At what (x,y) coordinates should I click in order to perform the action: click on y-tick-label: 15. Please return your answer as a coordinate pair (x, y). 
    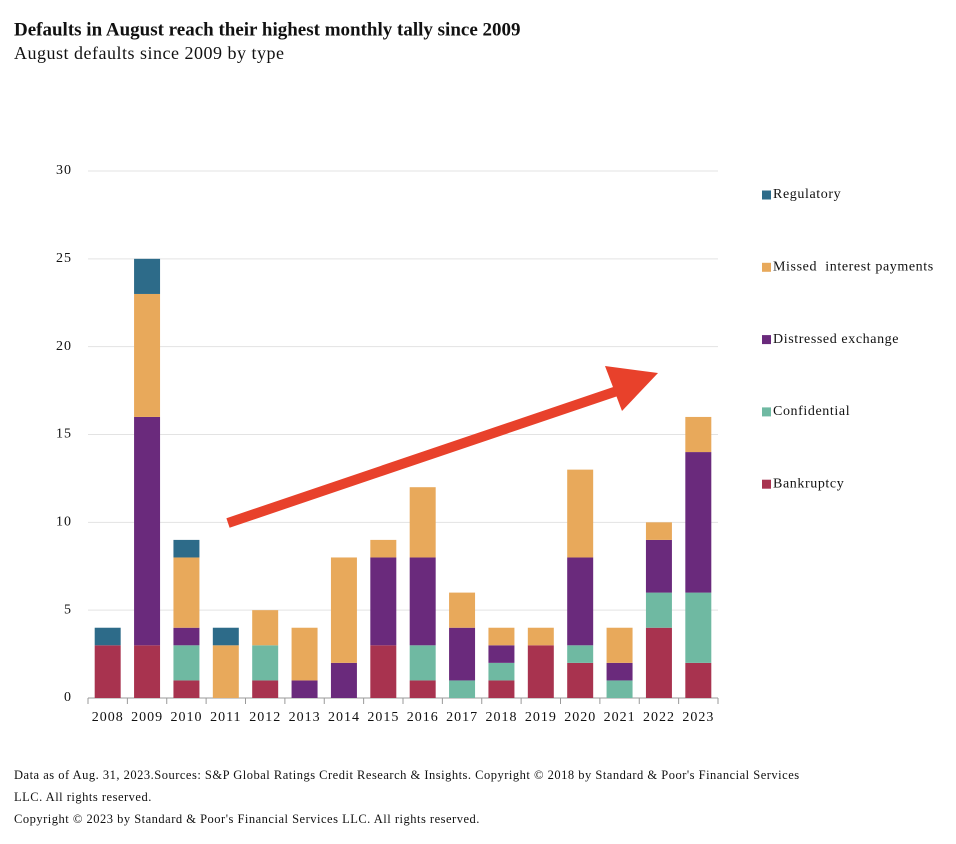
    Looking at the image, I should click on (64, 434).